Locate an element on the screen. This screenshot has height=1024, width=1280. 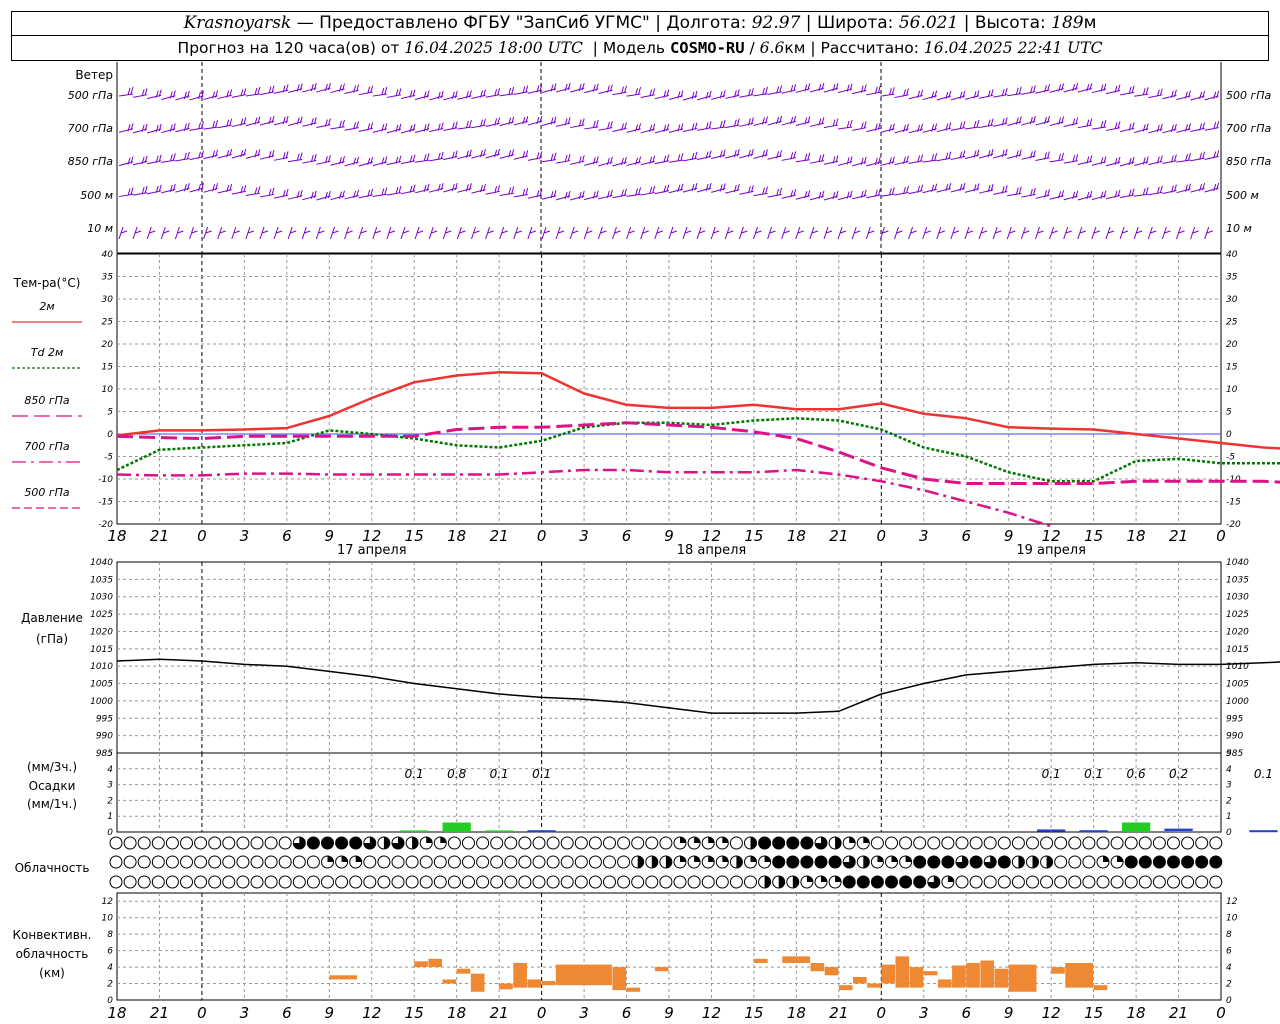
station-name: Krasnoyarsk is located at coordinates (237, 23).